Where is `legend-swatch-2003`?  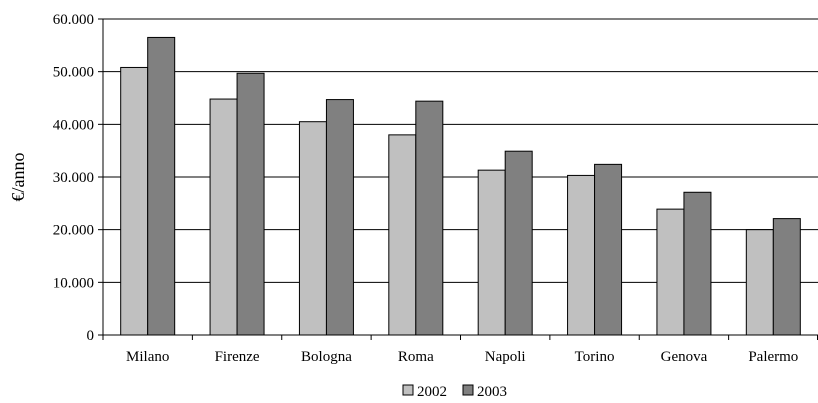 legend-swatch-2003 is located at coordinates (468, 390).